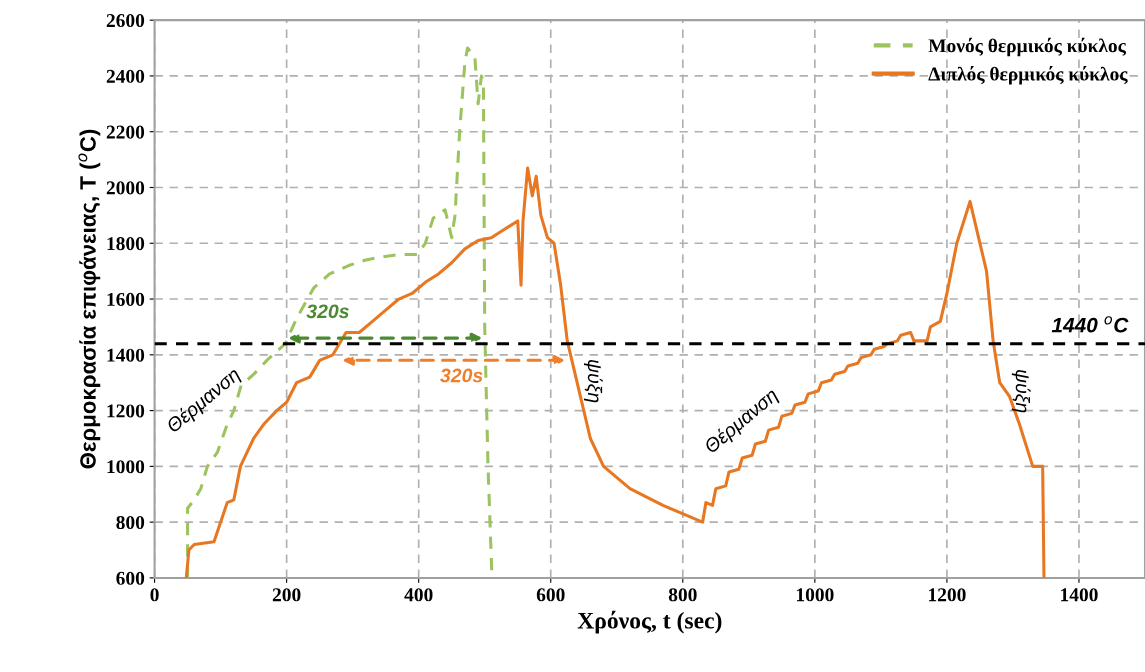 This screenshot has height=672, width=1145. I want to click on y-tick-label: 1600, so click(126, 299).